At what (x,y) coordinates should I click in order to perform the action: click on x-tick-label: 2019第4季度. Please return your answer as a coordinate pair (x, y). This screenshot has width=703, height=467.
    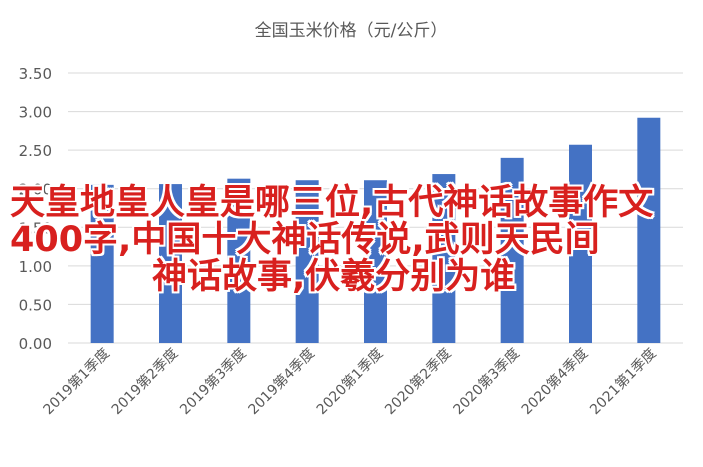
    Looking at the image, I should click on (281, 381).